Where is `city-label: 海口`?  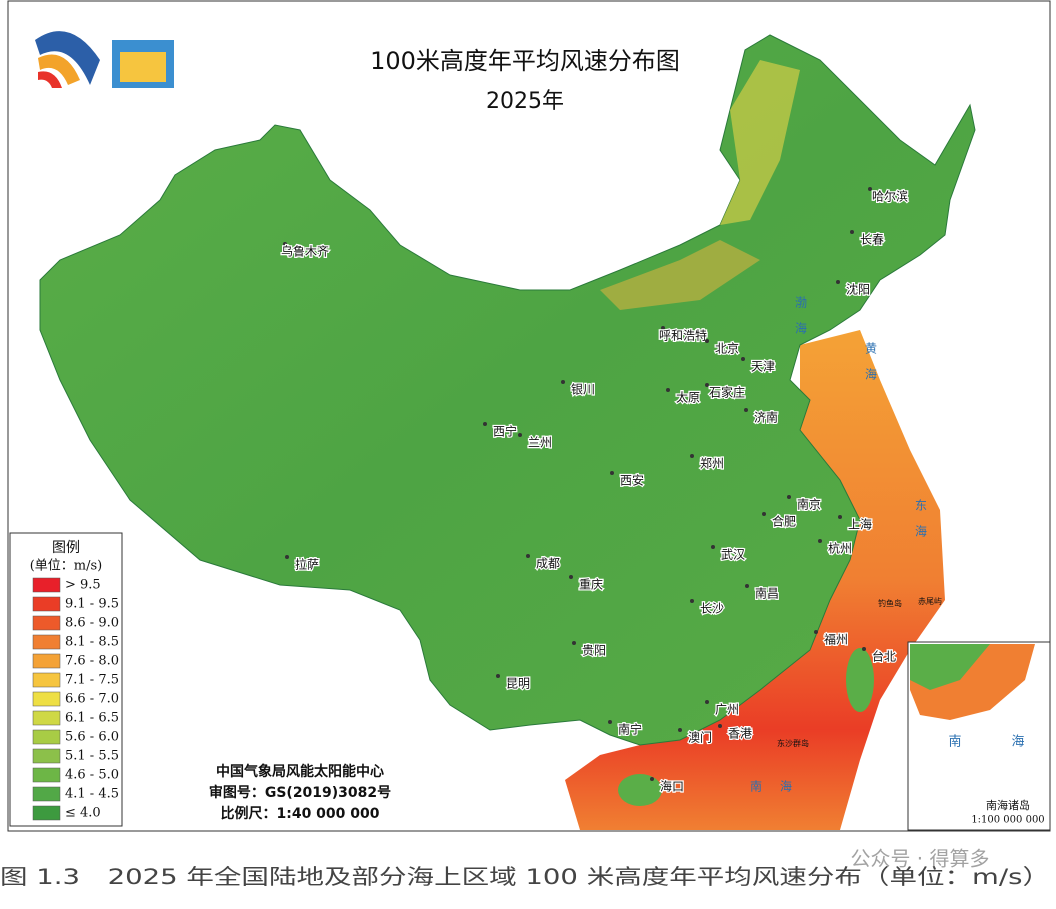
city-label: 海口 is located at coordinates (672, 786).